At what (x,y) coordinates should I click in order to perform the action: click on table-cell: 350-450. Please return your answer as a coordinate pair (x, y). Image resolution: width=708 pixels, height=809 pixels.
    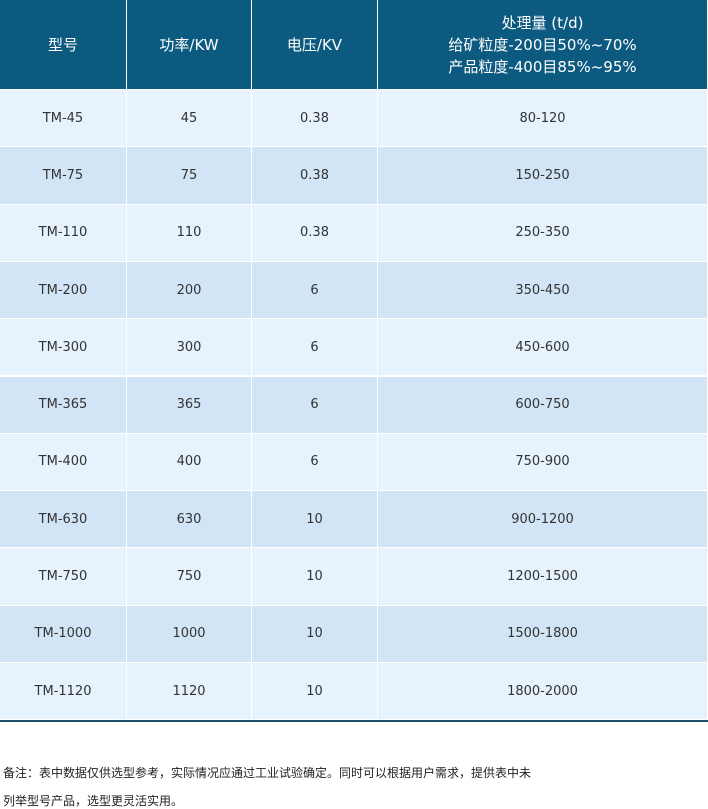
    Looking at the image, I should click on (543, 290).